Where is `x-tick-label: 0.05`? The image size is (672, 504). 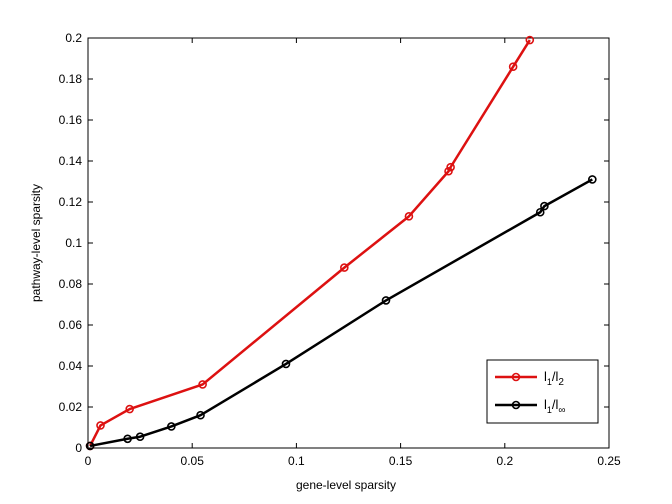 x-tick-label: 0.05 is located at coordinates (193, 461).